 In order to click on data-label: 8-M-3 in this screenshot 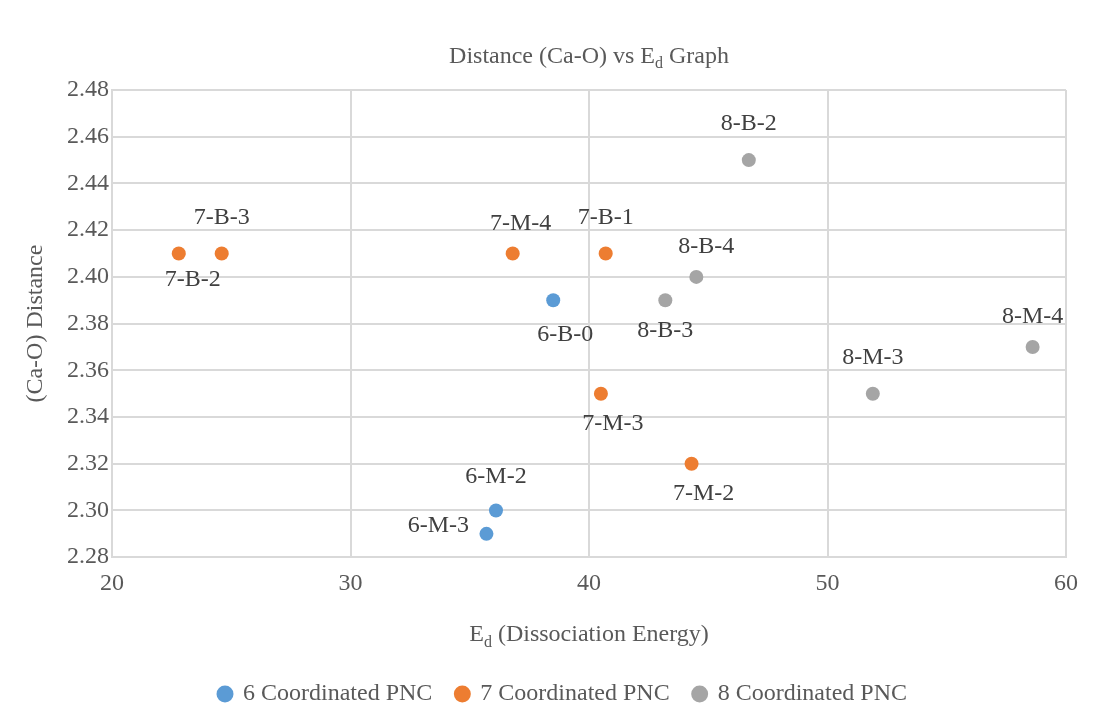, I will do `click(873, 355)`.